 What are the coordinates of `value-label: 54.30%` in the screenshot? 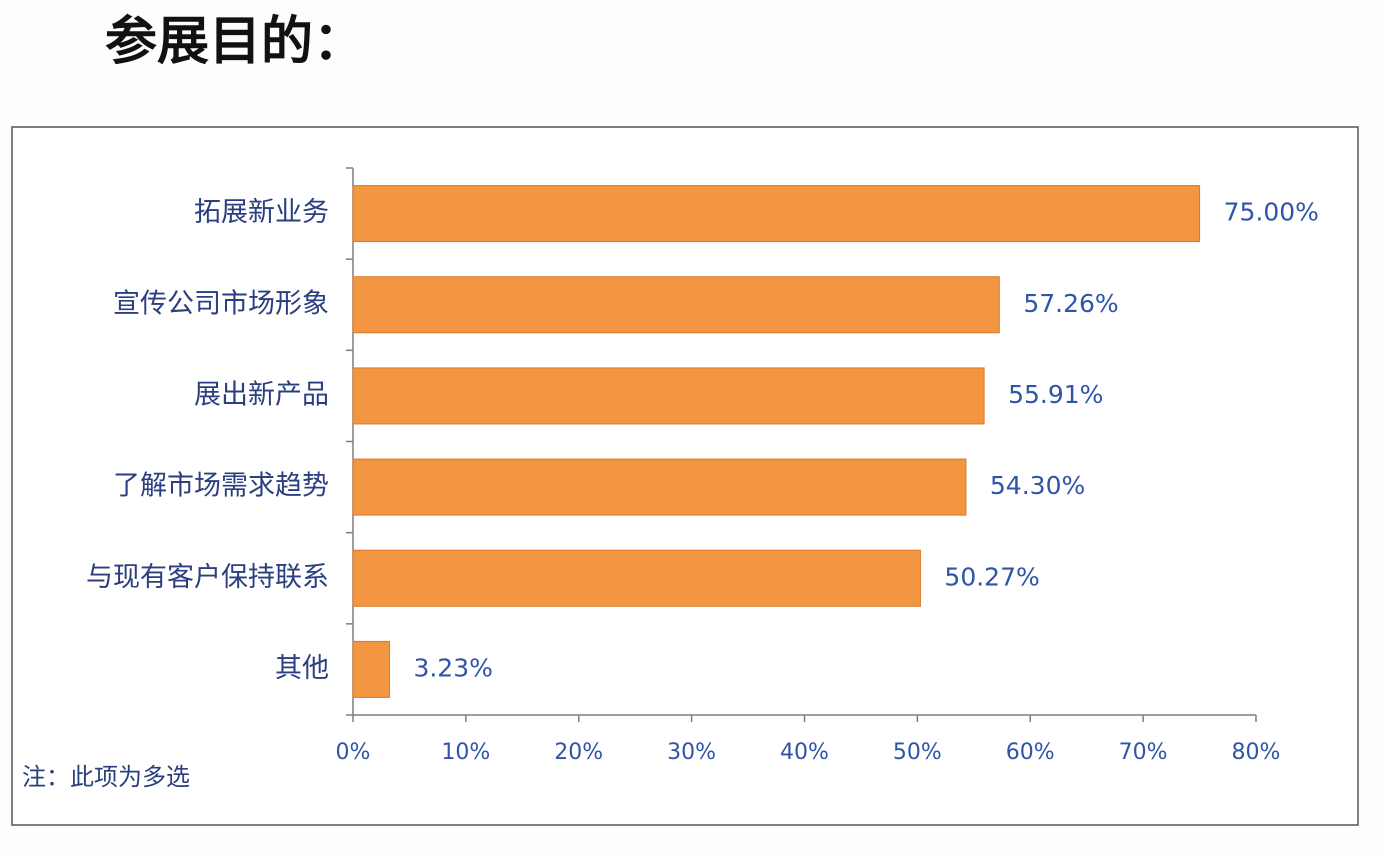 It's located at (1037, 485).